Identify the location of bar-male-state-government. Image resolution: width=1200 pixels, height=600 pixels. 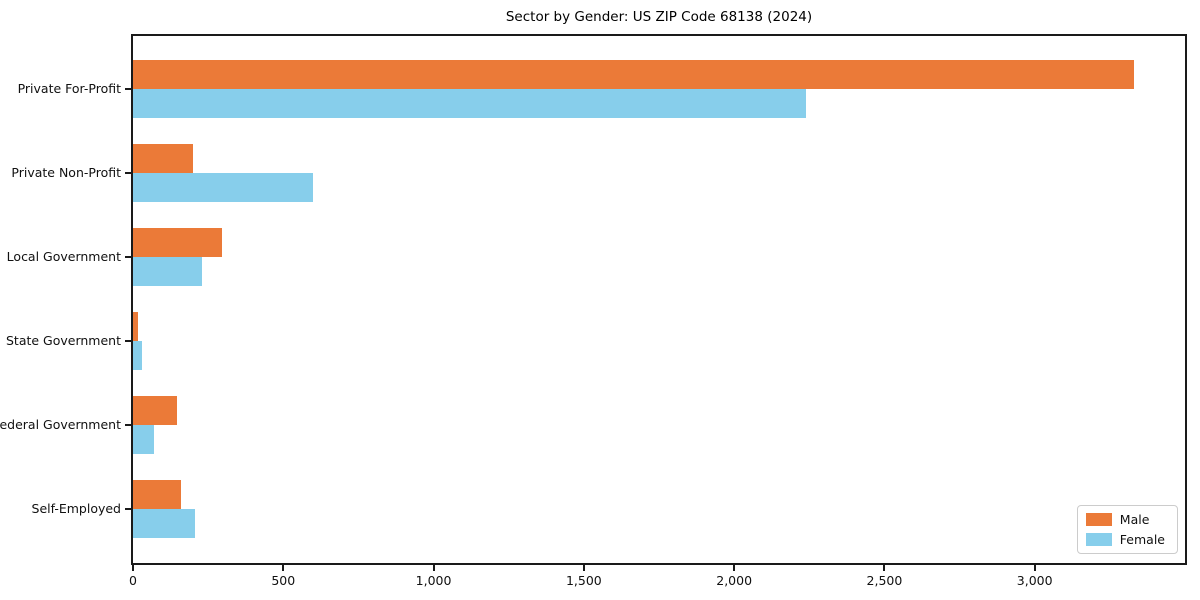
(135, 326).